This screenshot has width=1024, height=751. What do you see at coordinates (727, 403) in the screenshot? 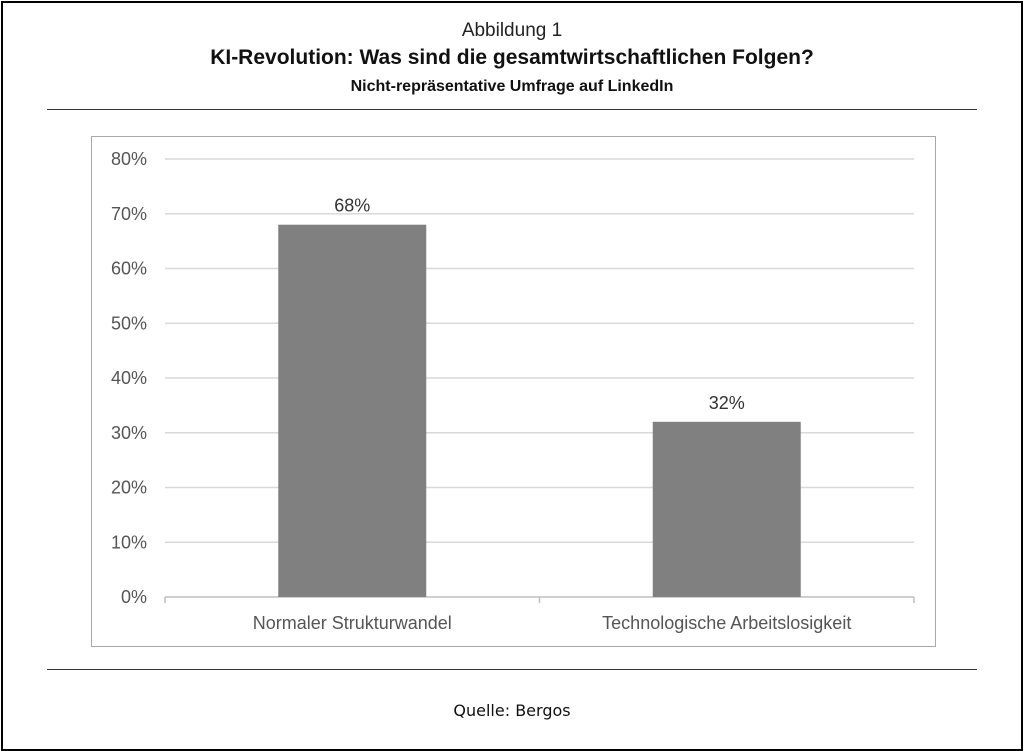
I see `bar-value-label: 32%` at bounding box center [727, 403].